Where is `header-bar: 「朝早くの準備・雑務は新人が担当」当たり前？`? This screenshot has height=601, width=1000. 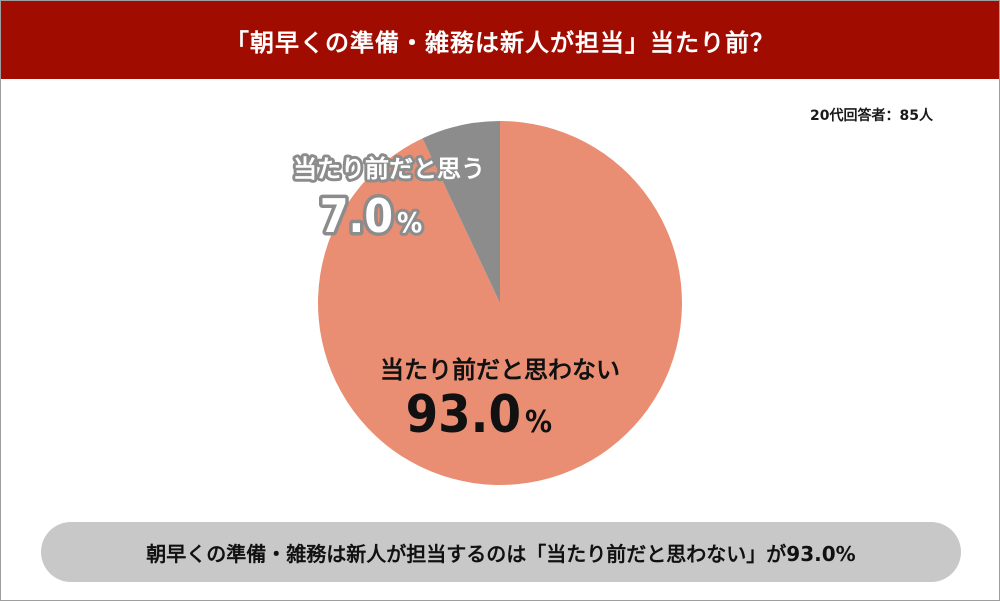 header-bar: 「朝早くの準備・雑務は新人が担当」当たり前？ is located at coordinates (500, 40).